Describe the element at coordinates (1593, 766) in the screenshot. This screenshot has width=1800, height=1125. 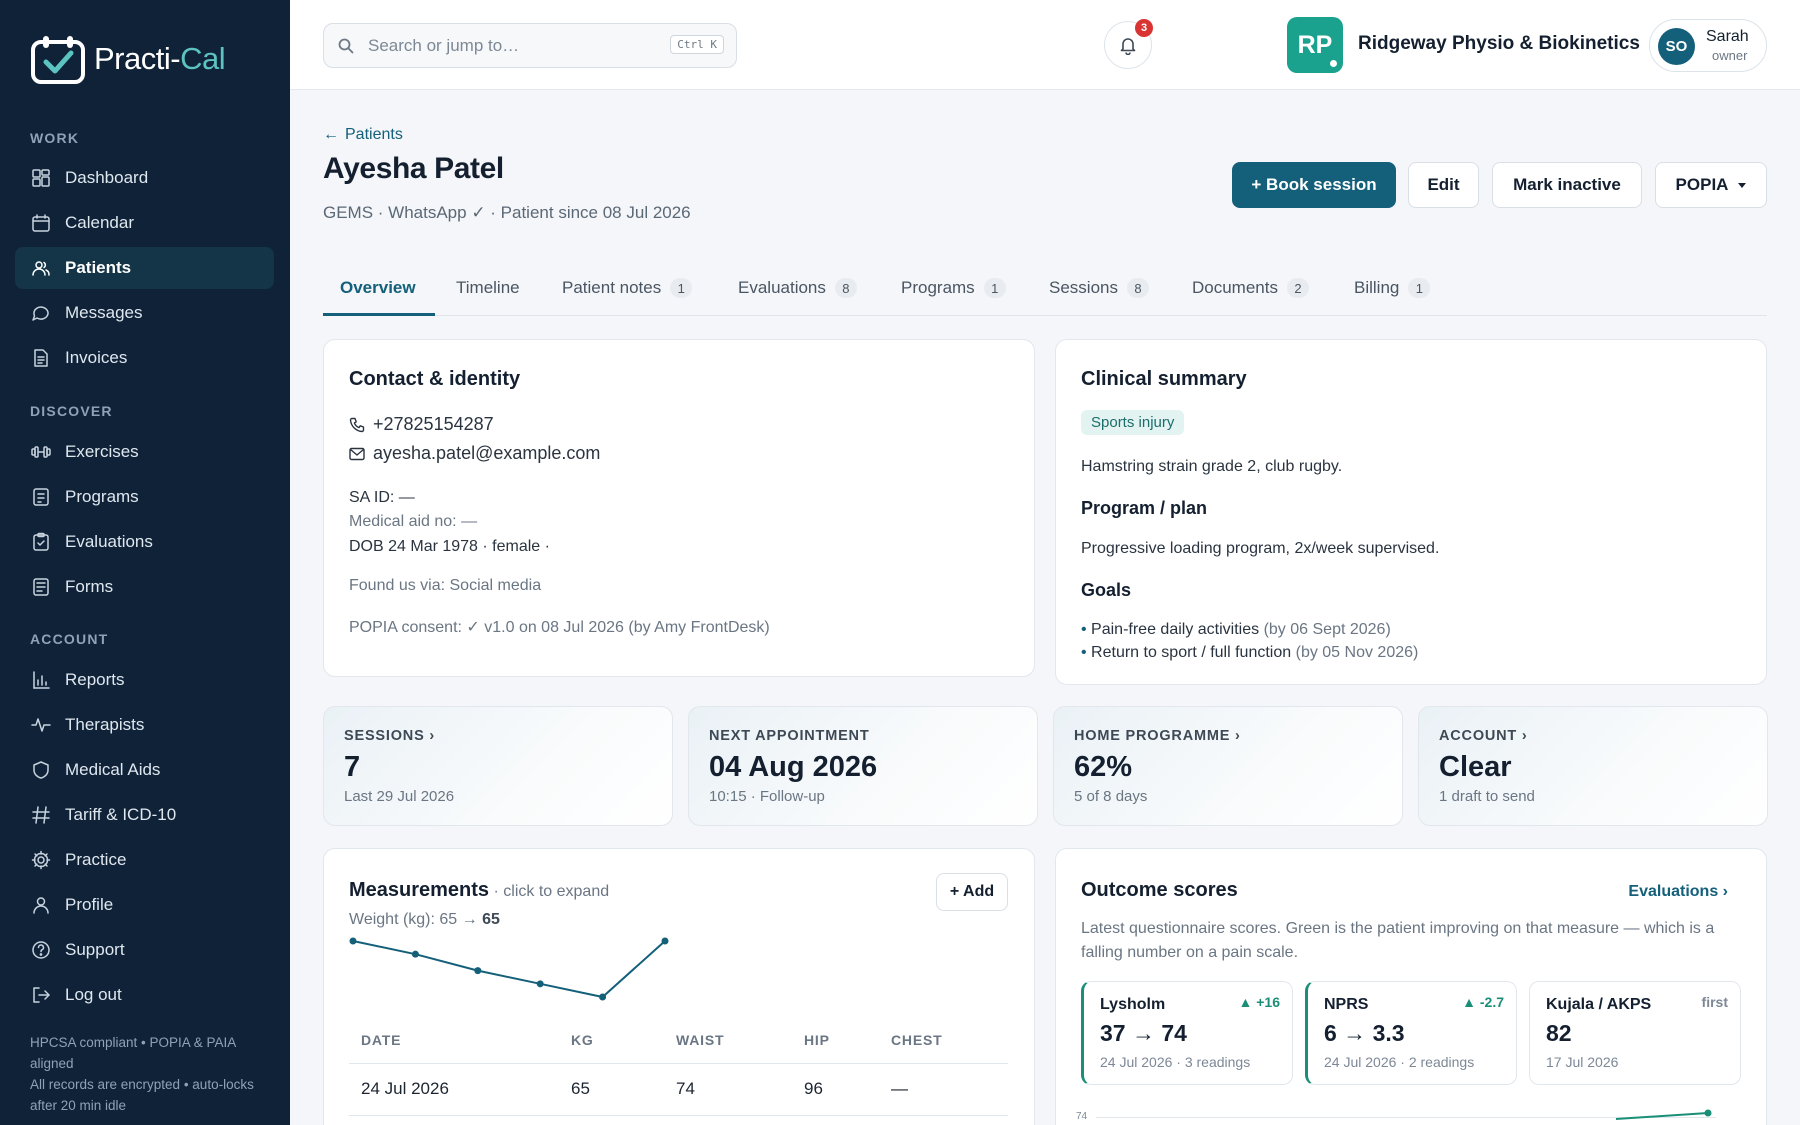
I see `account-stat-card: ACCOUNT › Clear 1 draft to send` at that location.